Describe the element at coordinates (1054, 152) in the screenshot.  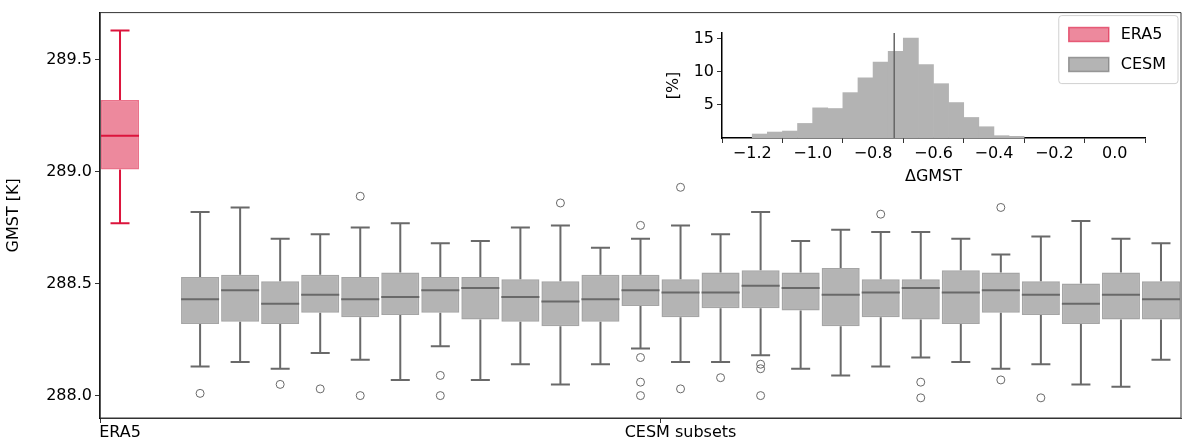
I see `x-tick-label: −0.2` at that location.